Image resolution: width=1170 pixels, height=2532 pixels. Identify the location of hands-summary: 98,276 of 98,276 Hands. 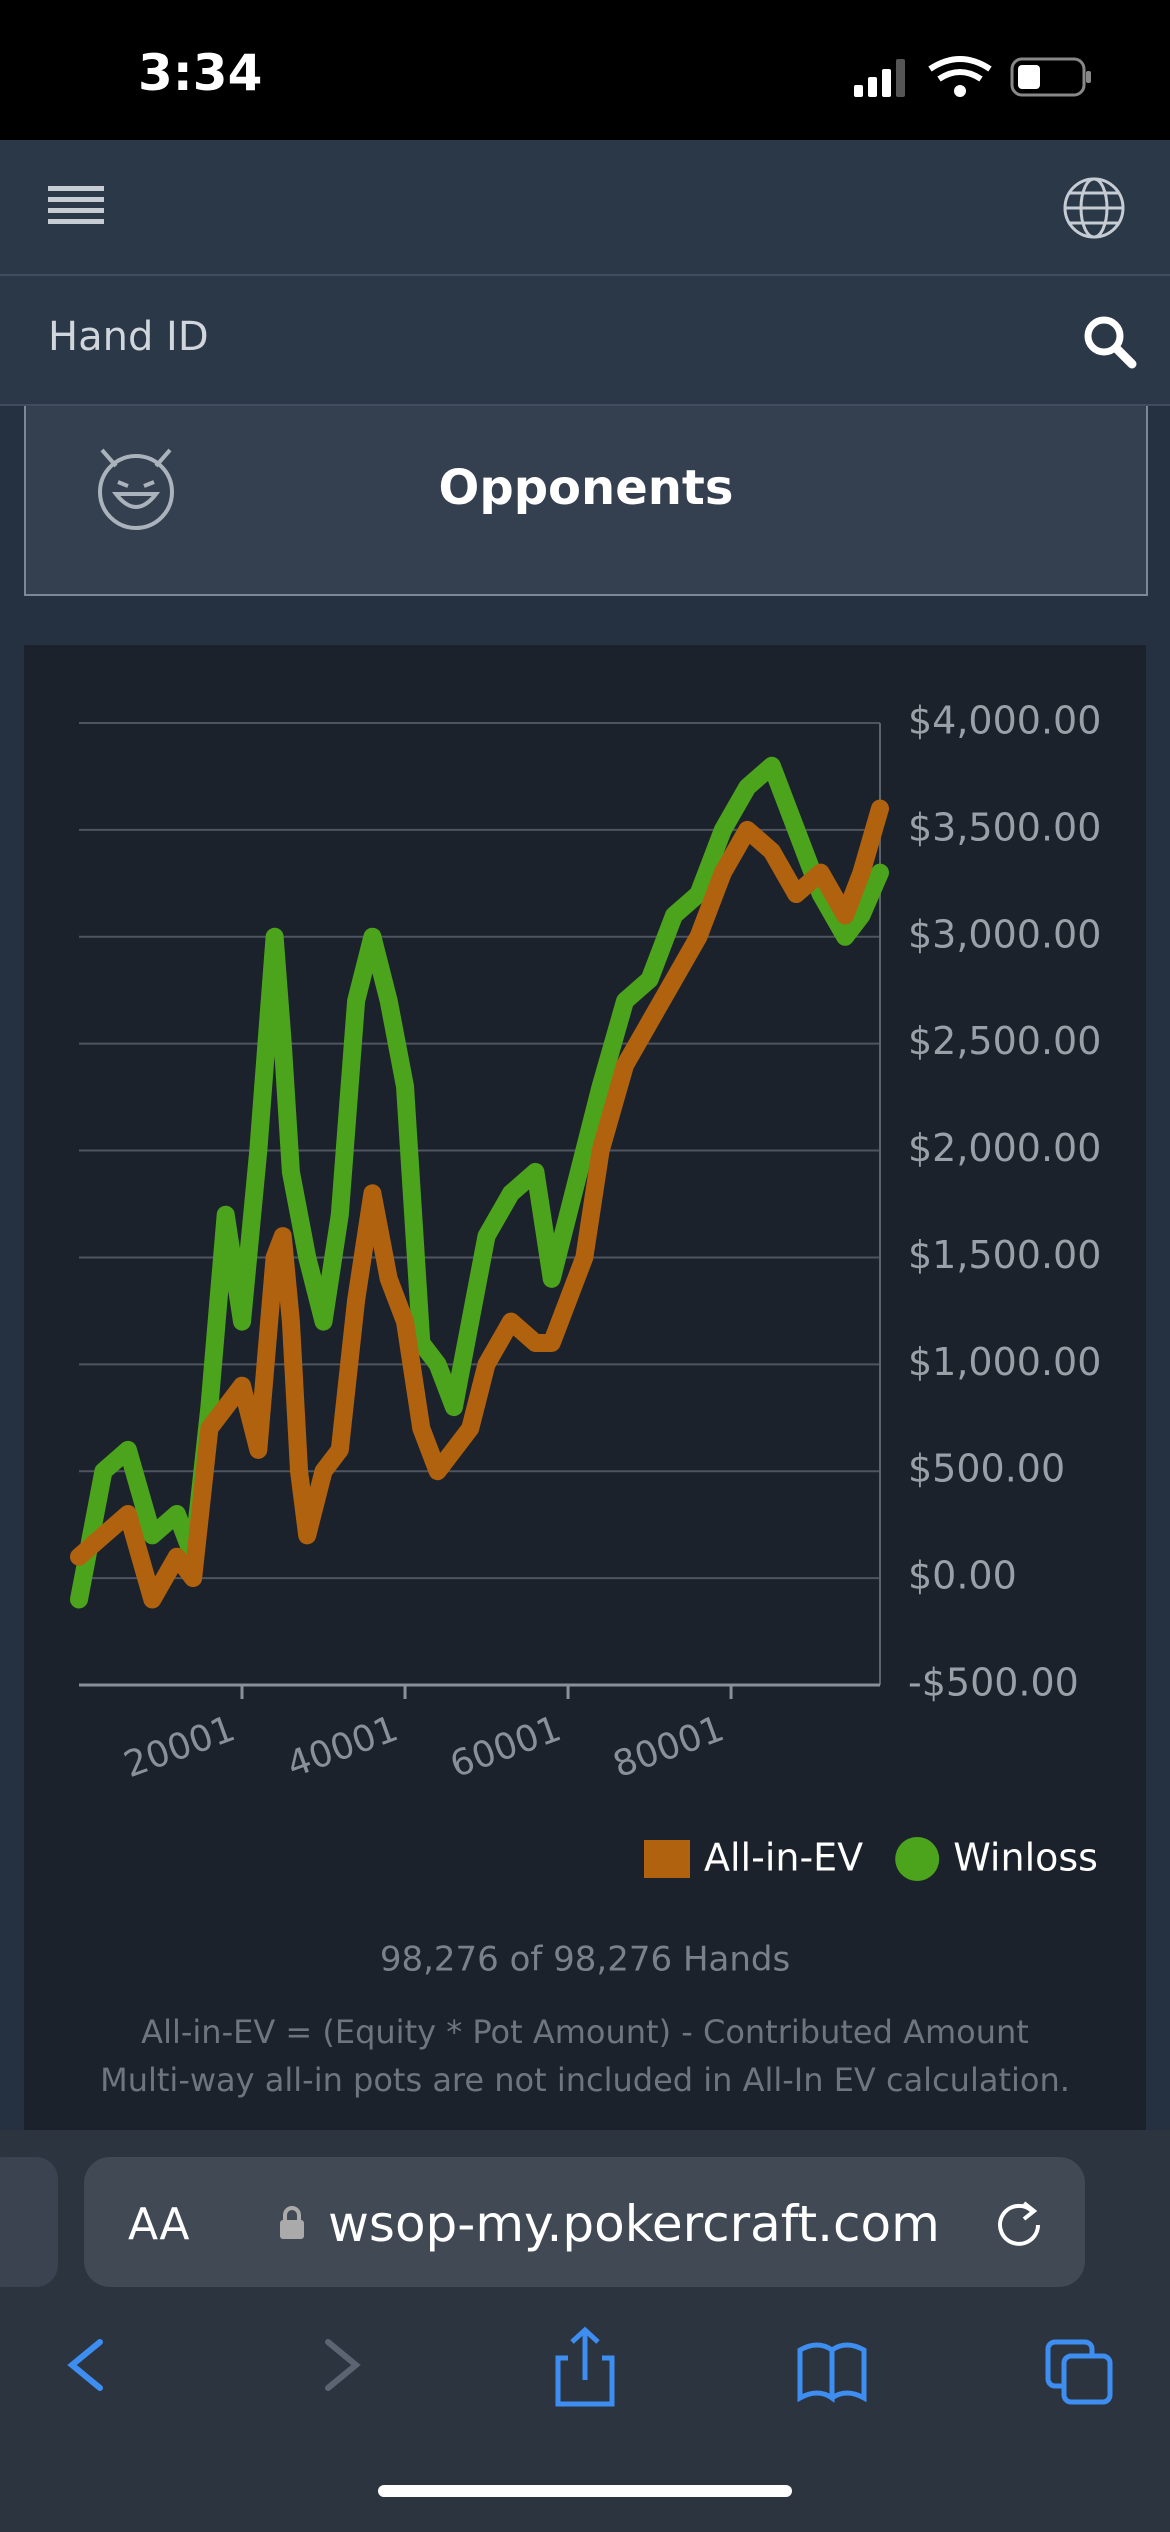
(585, 1960).